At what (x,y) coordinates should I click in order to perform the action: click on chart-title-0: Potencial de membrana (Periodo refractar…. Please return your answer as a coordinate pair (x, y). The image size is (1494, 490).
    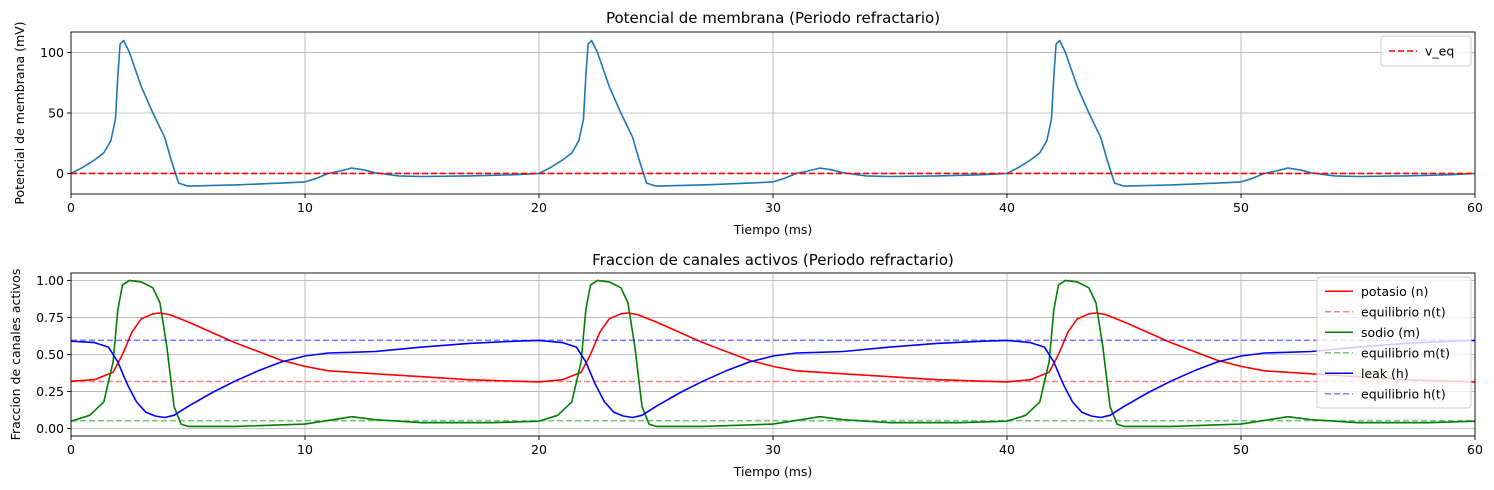
    Looking at the image, I should click on (773, 18).